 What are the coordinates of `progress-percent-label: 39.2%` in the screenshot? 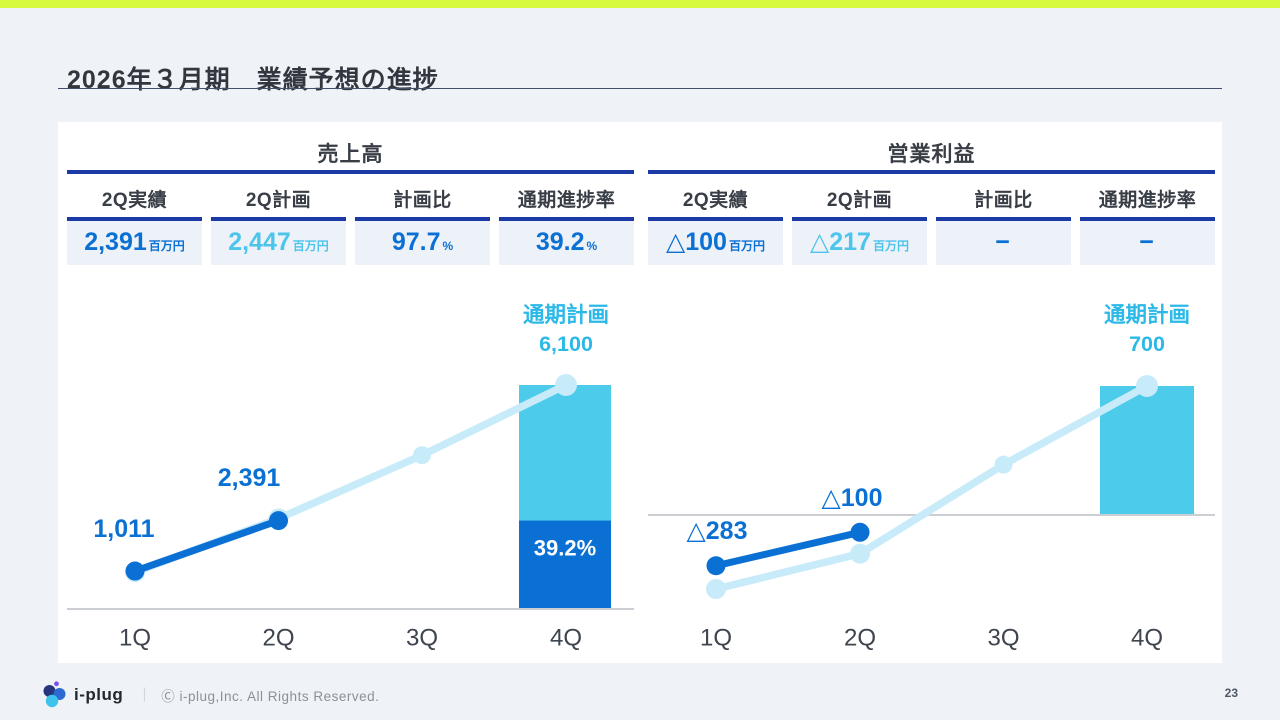 It's located at (565, 548).